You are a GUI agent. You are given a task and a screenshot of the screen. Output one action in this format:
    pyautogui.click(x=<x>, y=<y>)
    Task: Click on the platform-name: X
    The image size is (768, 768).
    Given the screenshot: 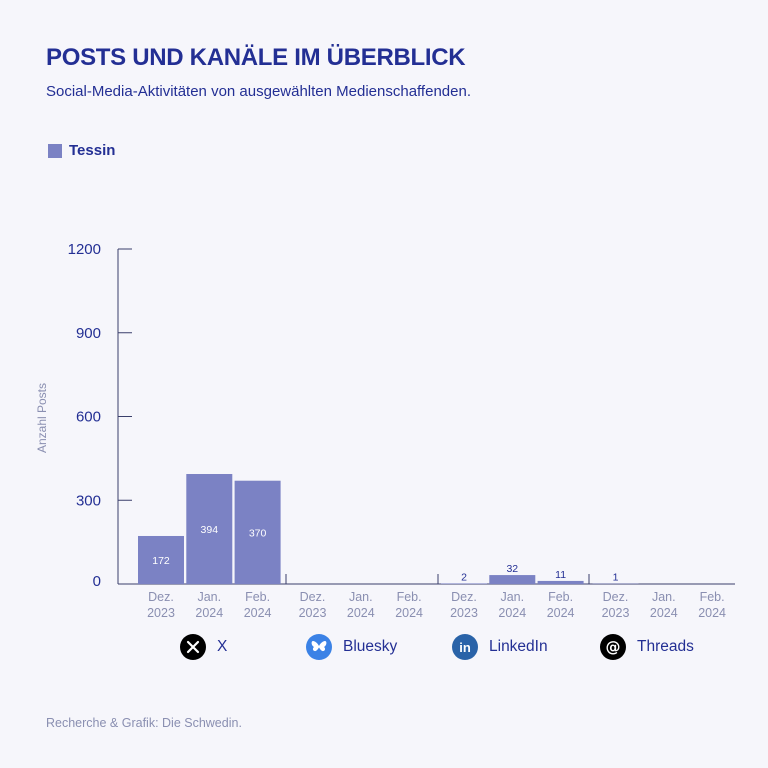 What is the action you would take?
    pyautogui.click(x=222, y=646)
    